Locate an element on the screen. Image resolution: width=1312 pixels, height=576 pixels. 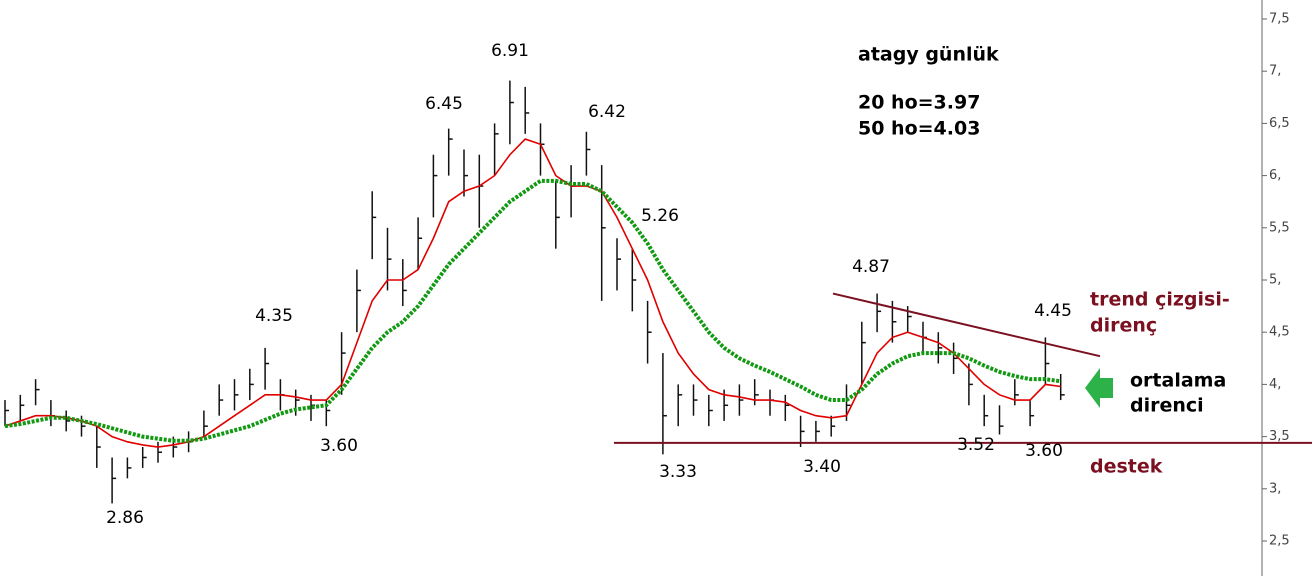
y-tick-label: 5,5 is located at coordinates (1279, 227).